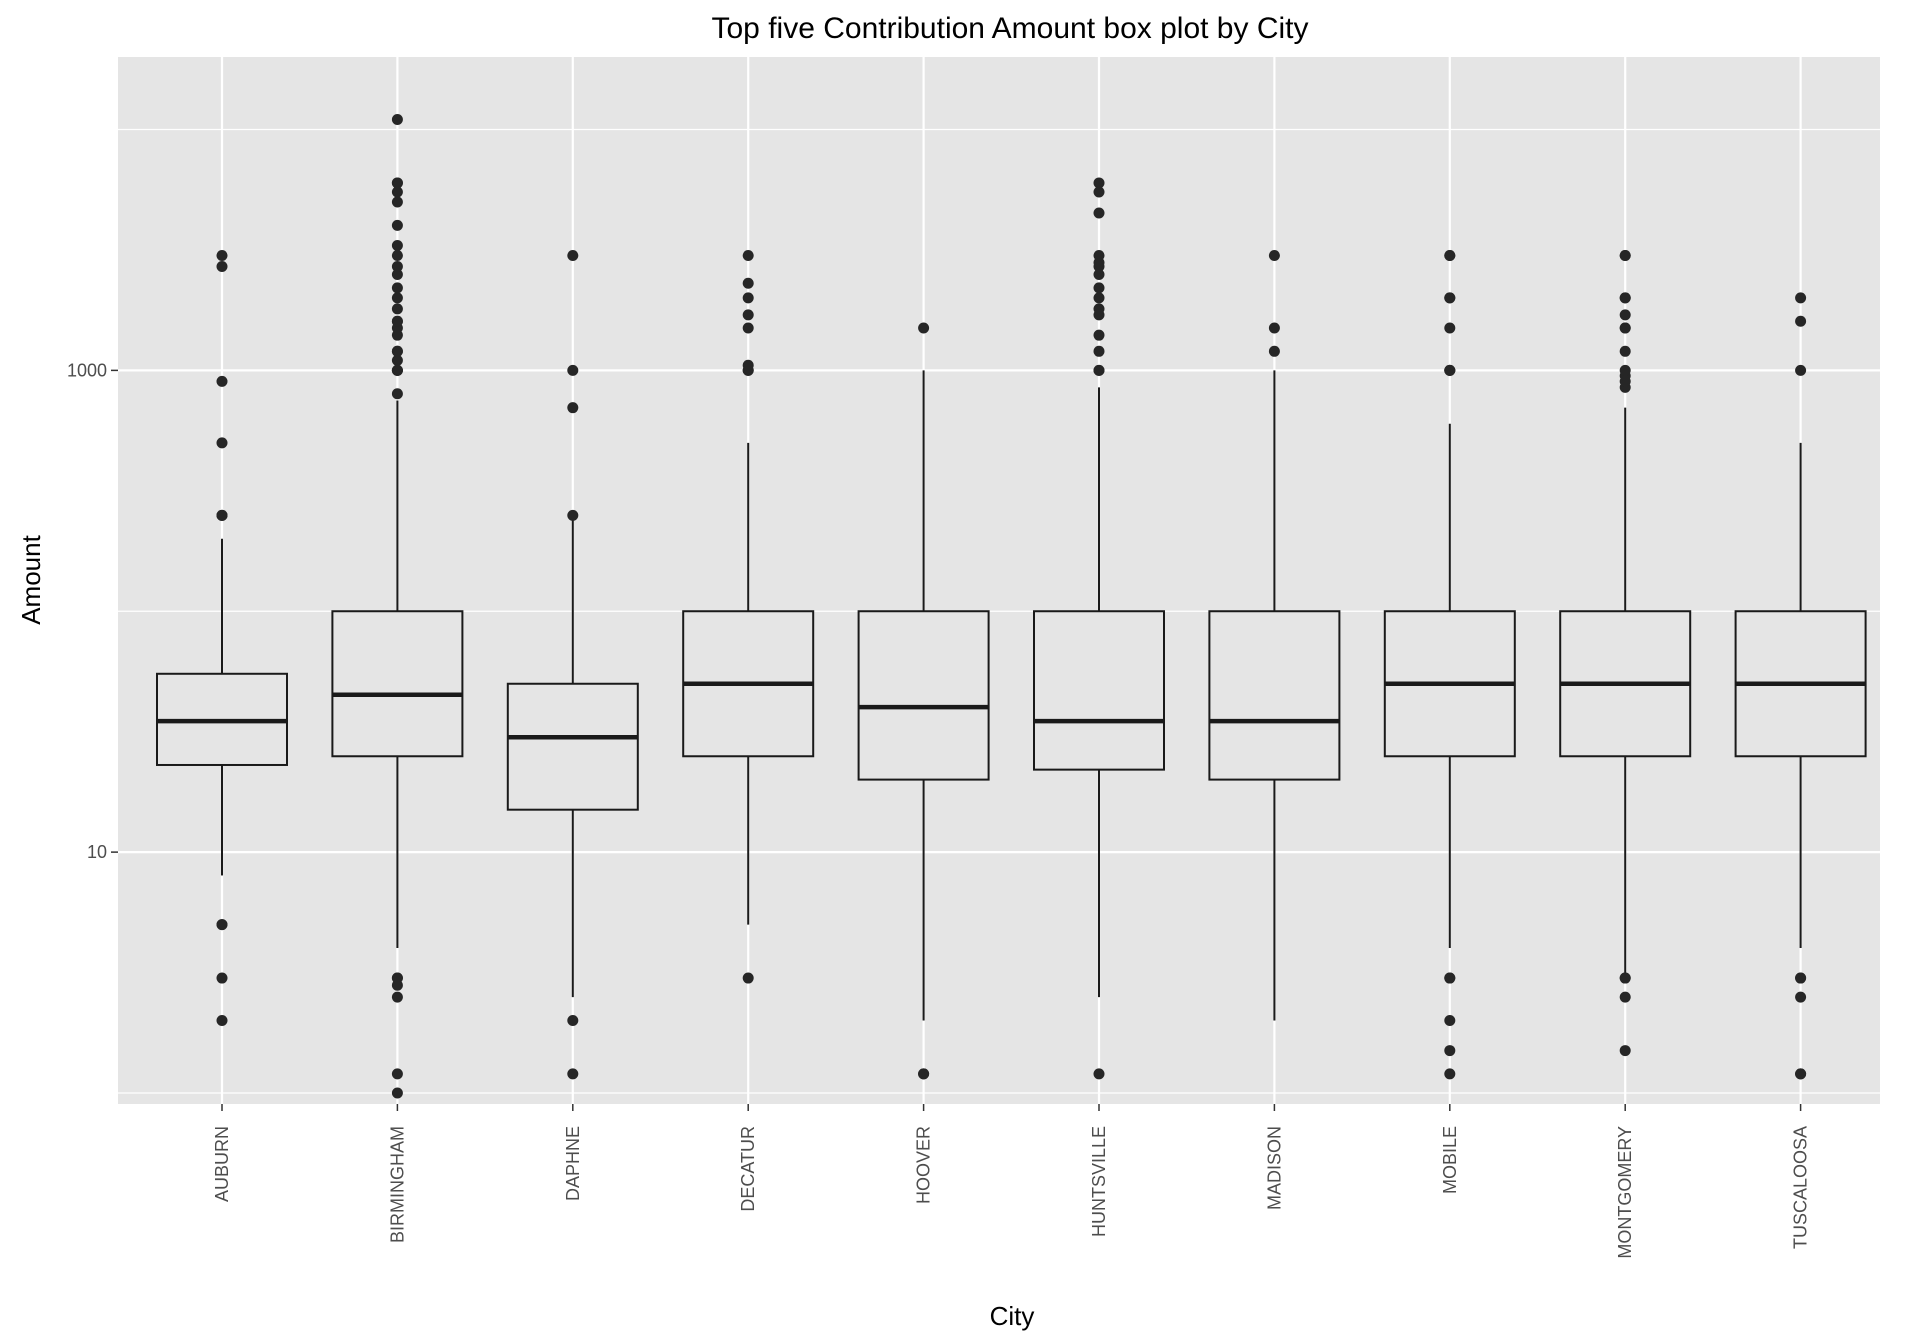 The width and height of the screenshot is (1920, 1344). Describe the element at coordinates (748, 616) in the screenshot. I see `box-decatur` at that location.